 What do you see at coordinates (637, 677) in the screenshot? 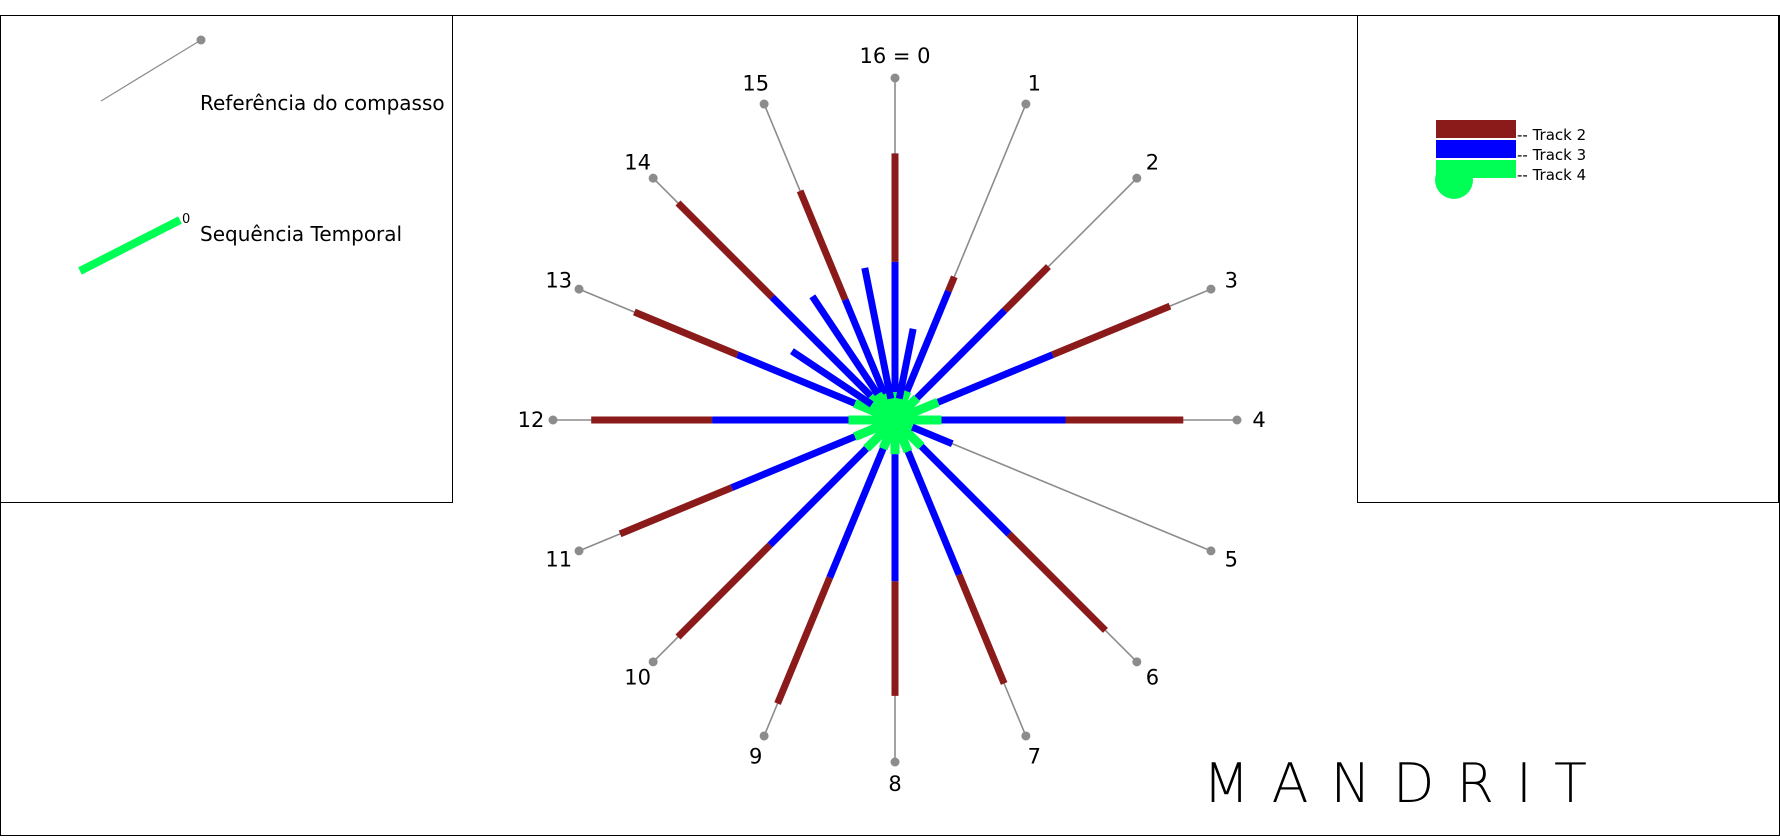
I see `compass-label-10: 10` at bounding box center [637, 677].